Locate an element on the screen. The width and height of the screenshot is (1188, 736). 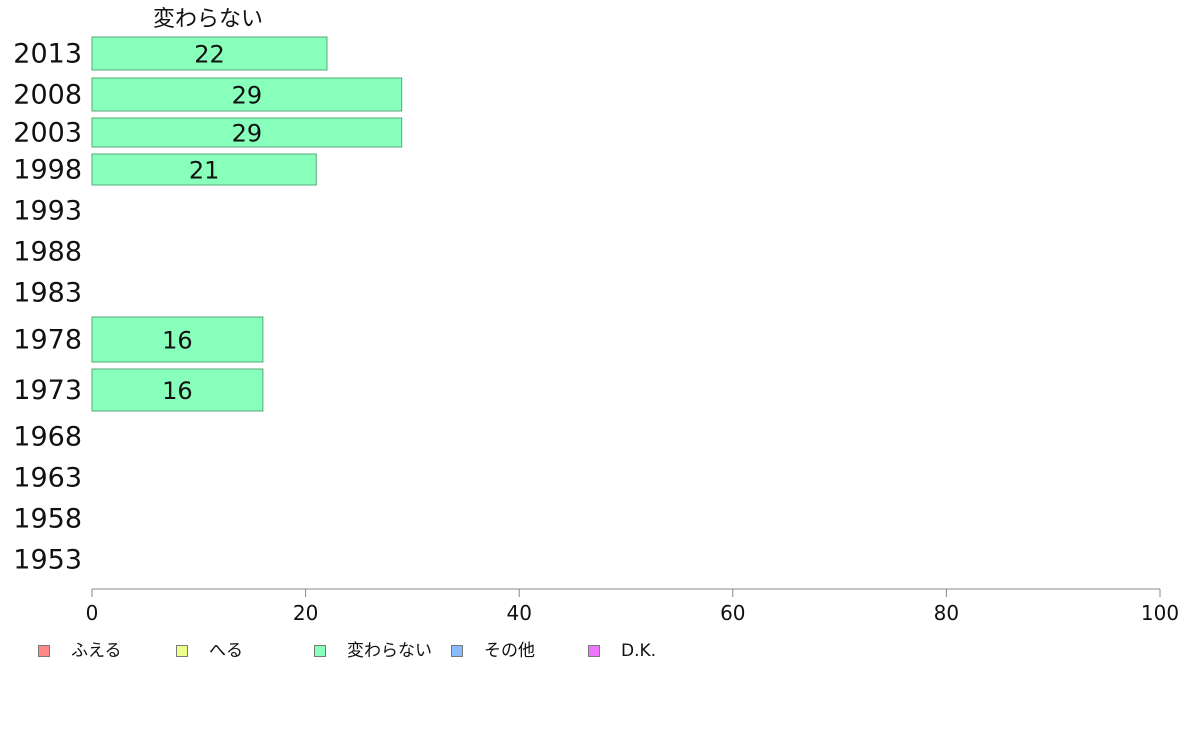
category-label: 1958 is located at coordinates (47, 519).